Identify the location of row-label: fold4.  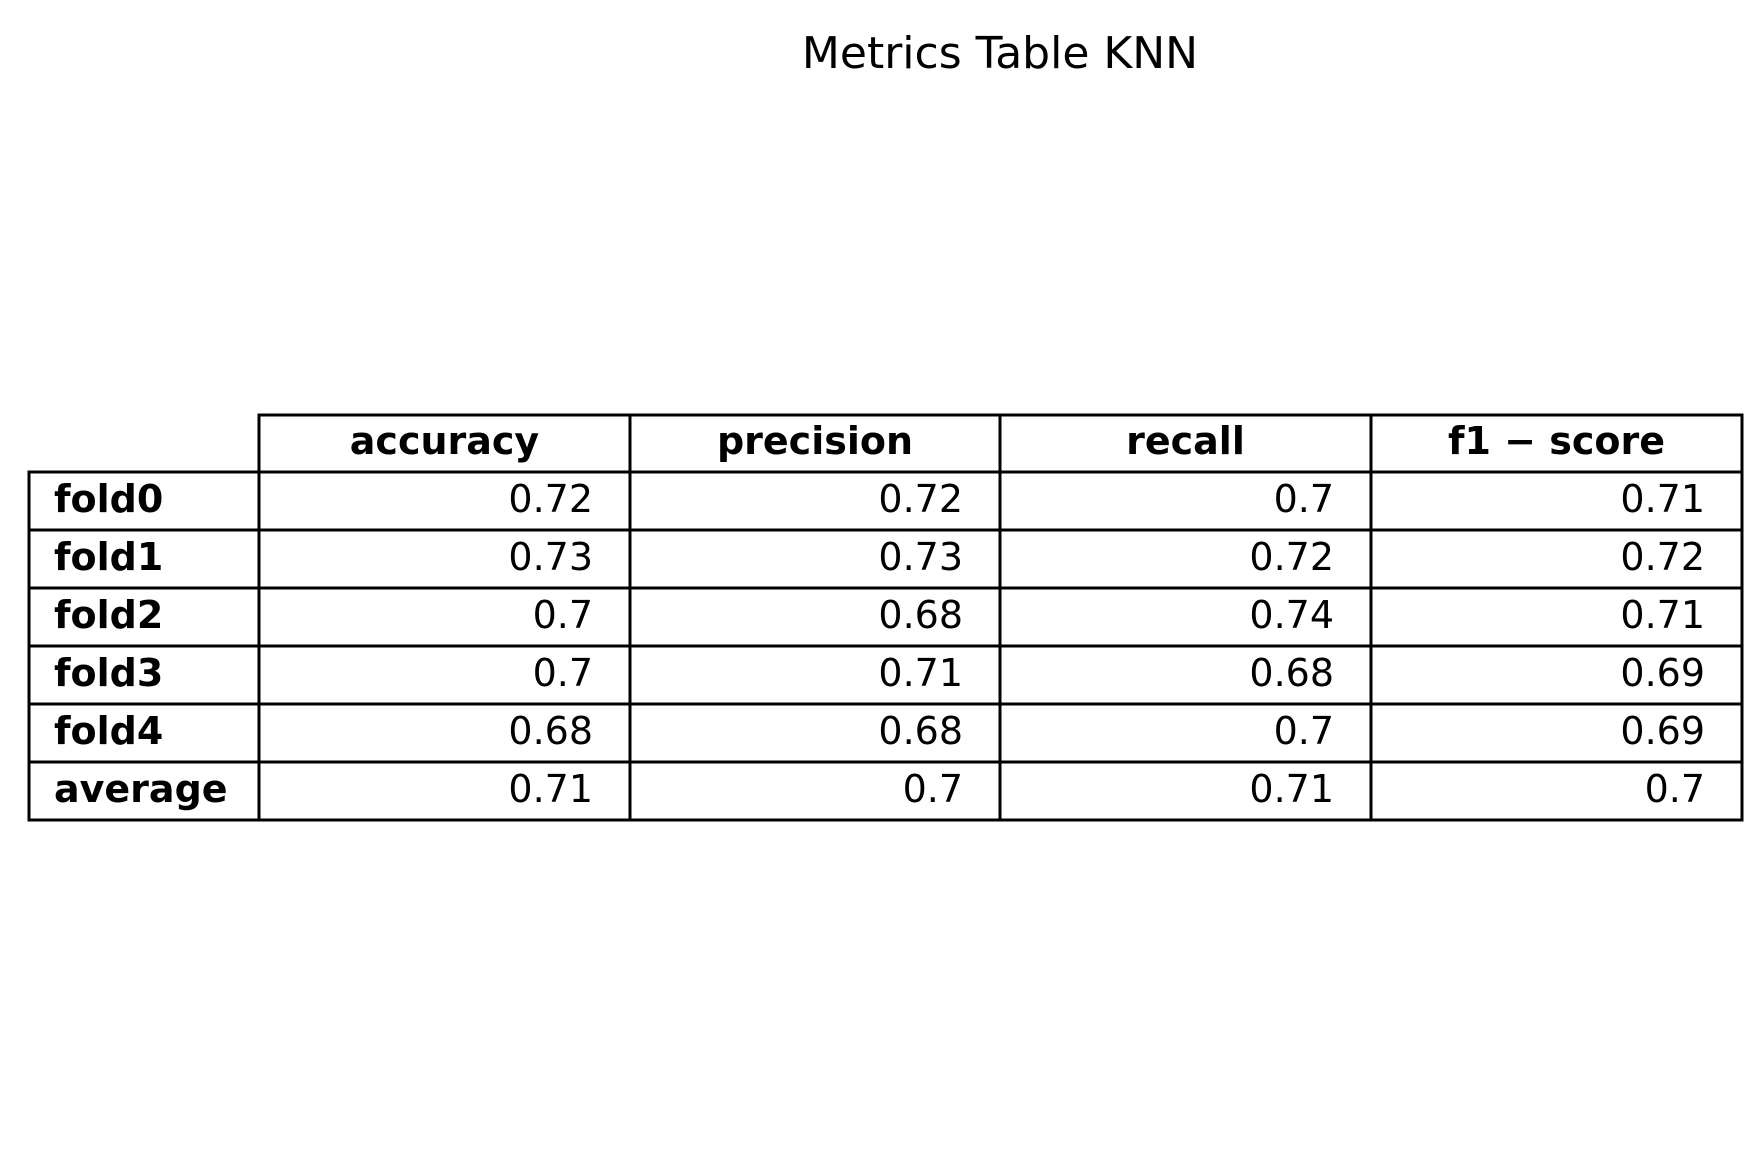
(108, 731).